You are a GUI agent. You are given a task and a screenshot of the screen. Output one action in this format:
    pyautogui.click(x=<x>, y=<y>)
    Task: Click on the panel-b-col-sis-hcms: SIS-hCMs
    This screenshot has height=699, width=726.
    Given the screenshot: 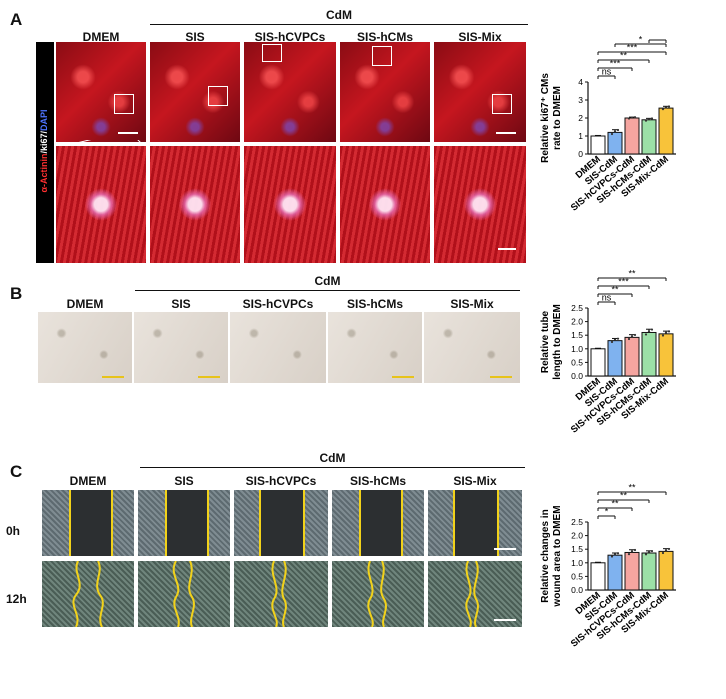 What is the action you would take?
    pyautogui.click(x=374, y=304)
    